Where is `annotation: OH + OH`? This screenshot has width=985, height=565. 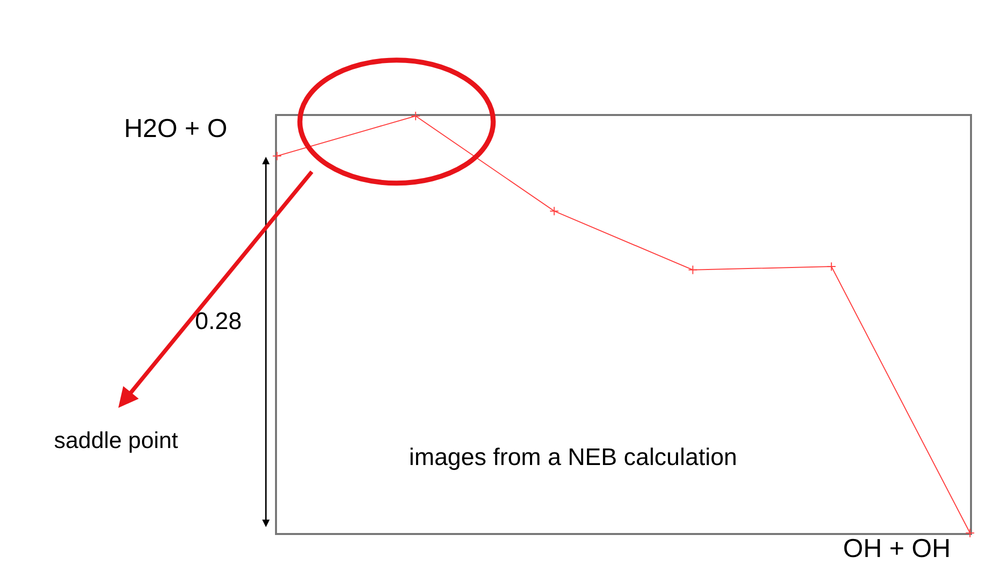 annotation: OH + OH is located at coordinates (897, 548).